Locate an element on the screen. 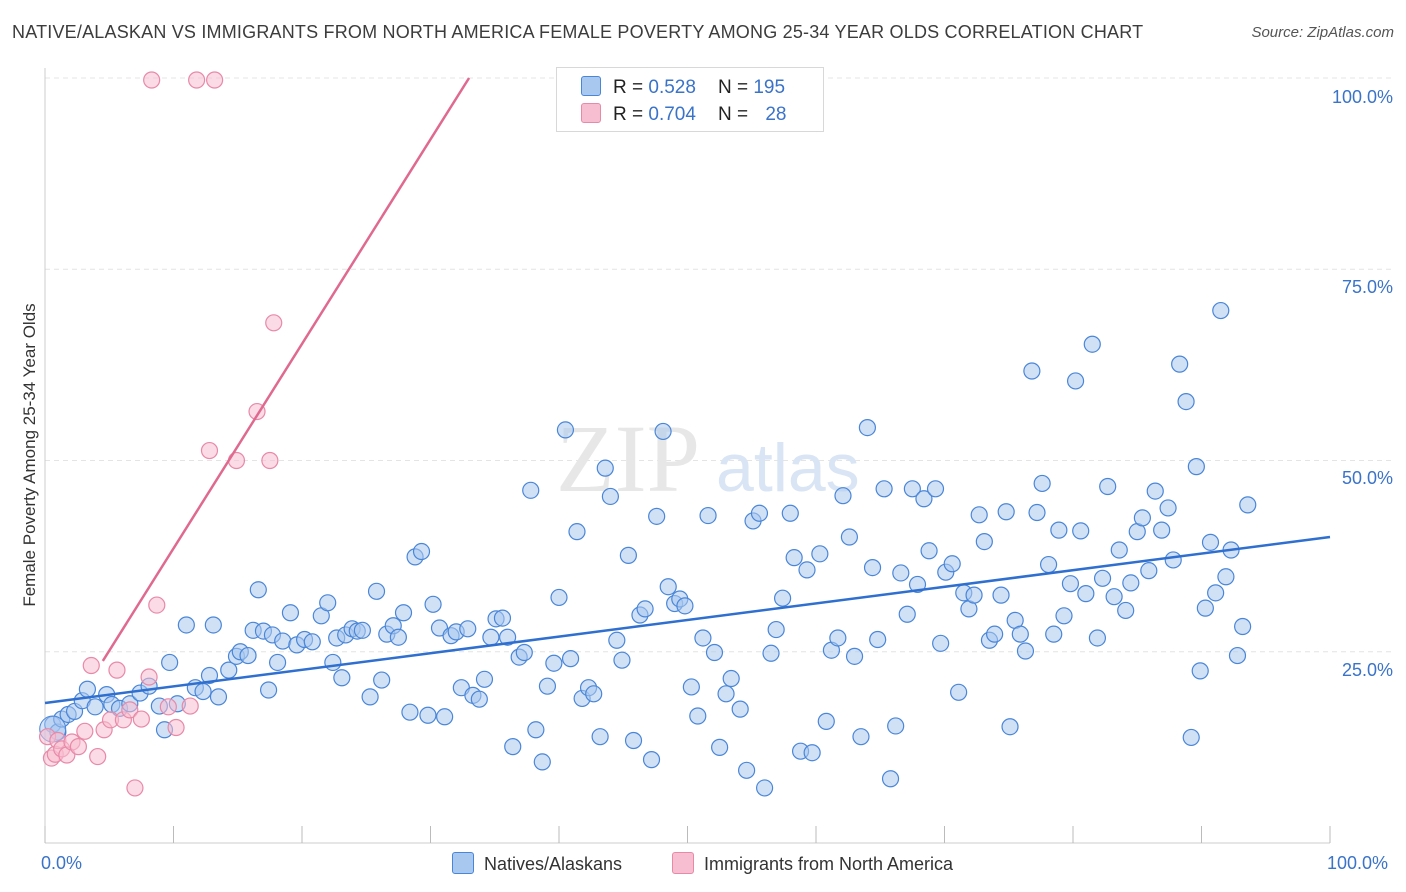  y-tick-label-75: 75.0% is located at coordinates (1367, 287).